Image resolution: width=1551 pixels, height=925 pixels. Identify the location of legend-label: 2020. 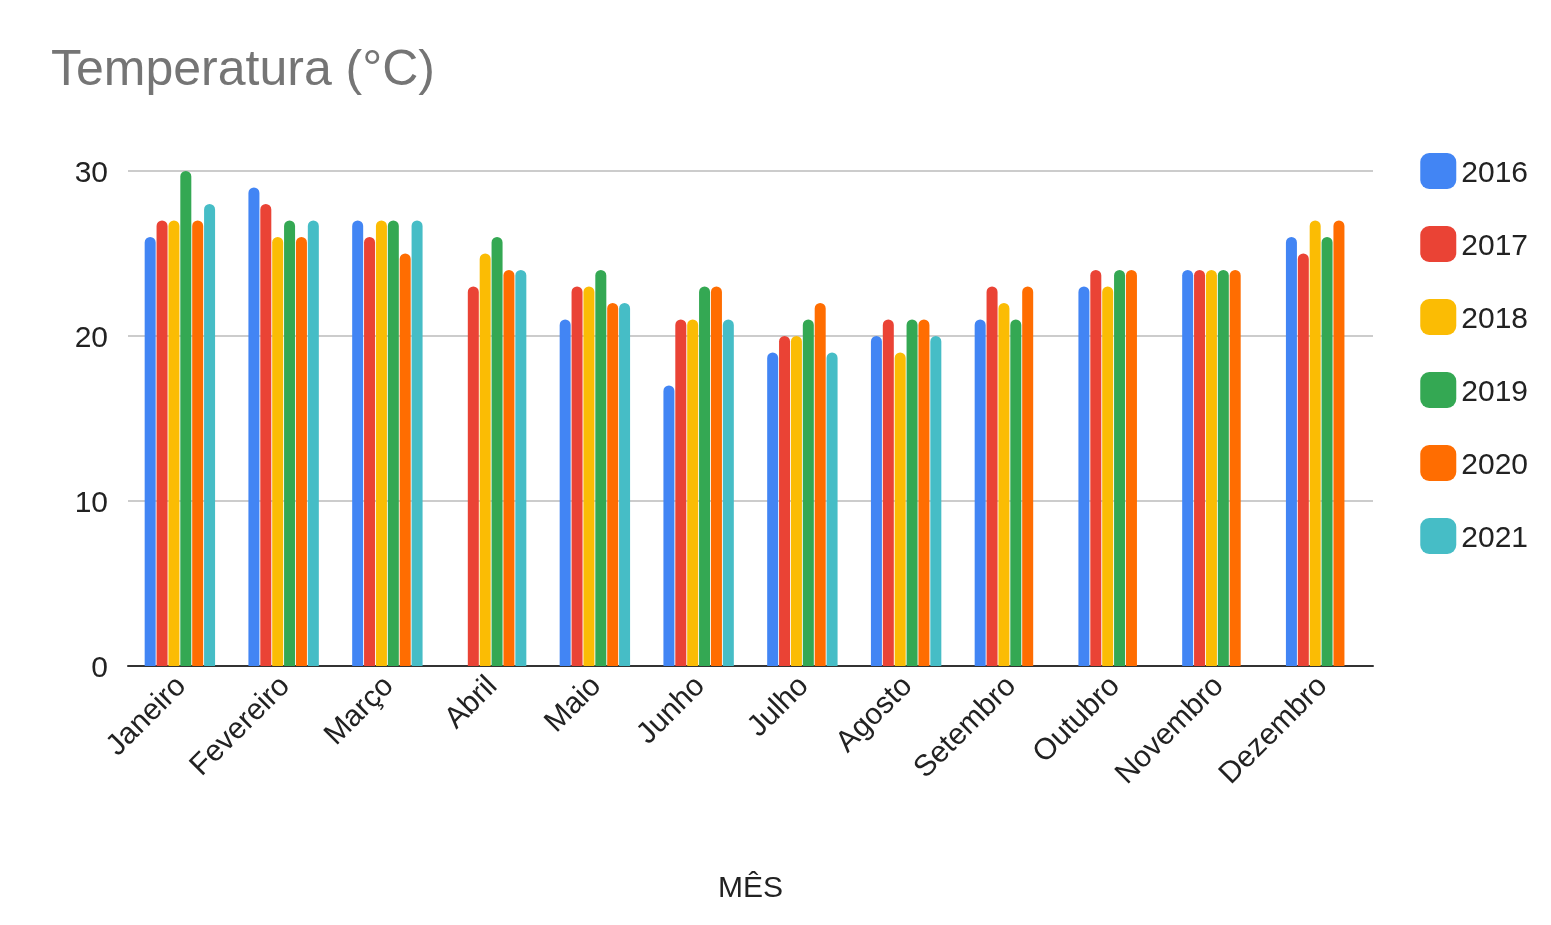
(1495, 463).